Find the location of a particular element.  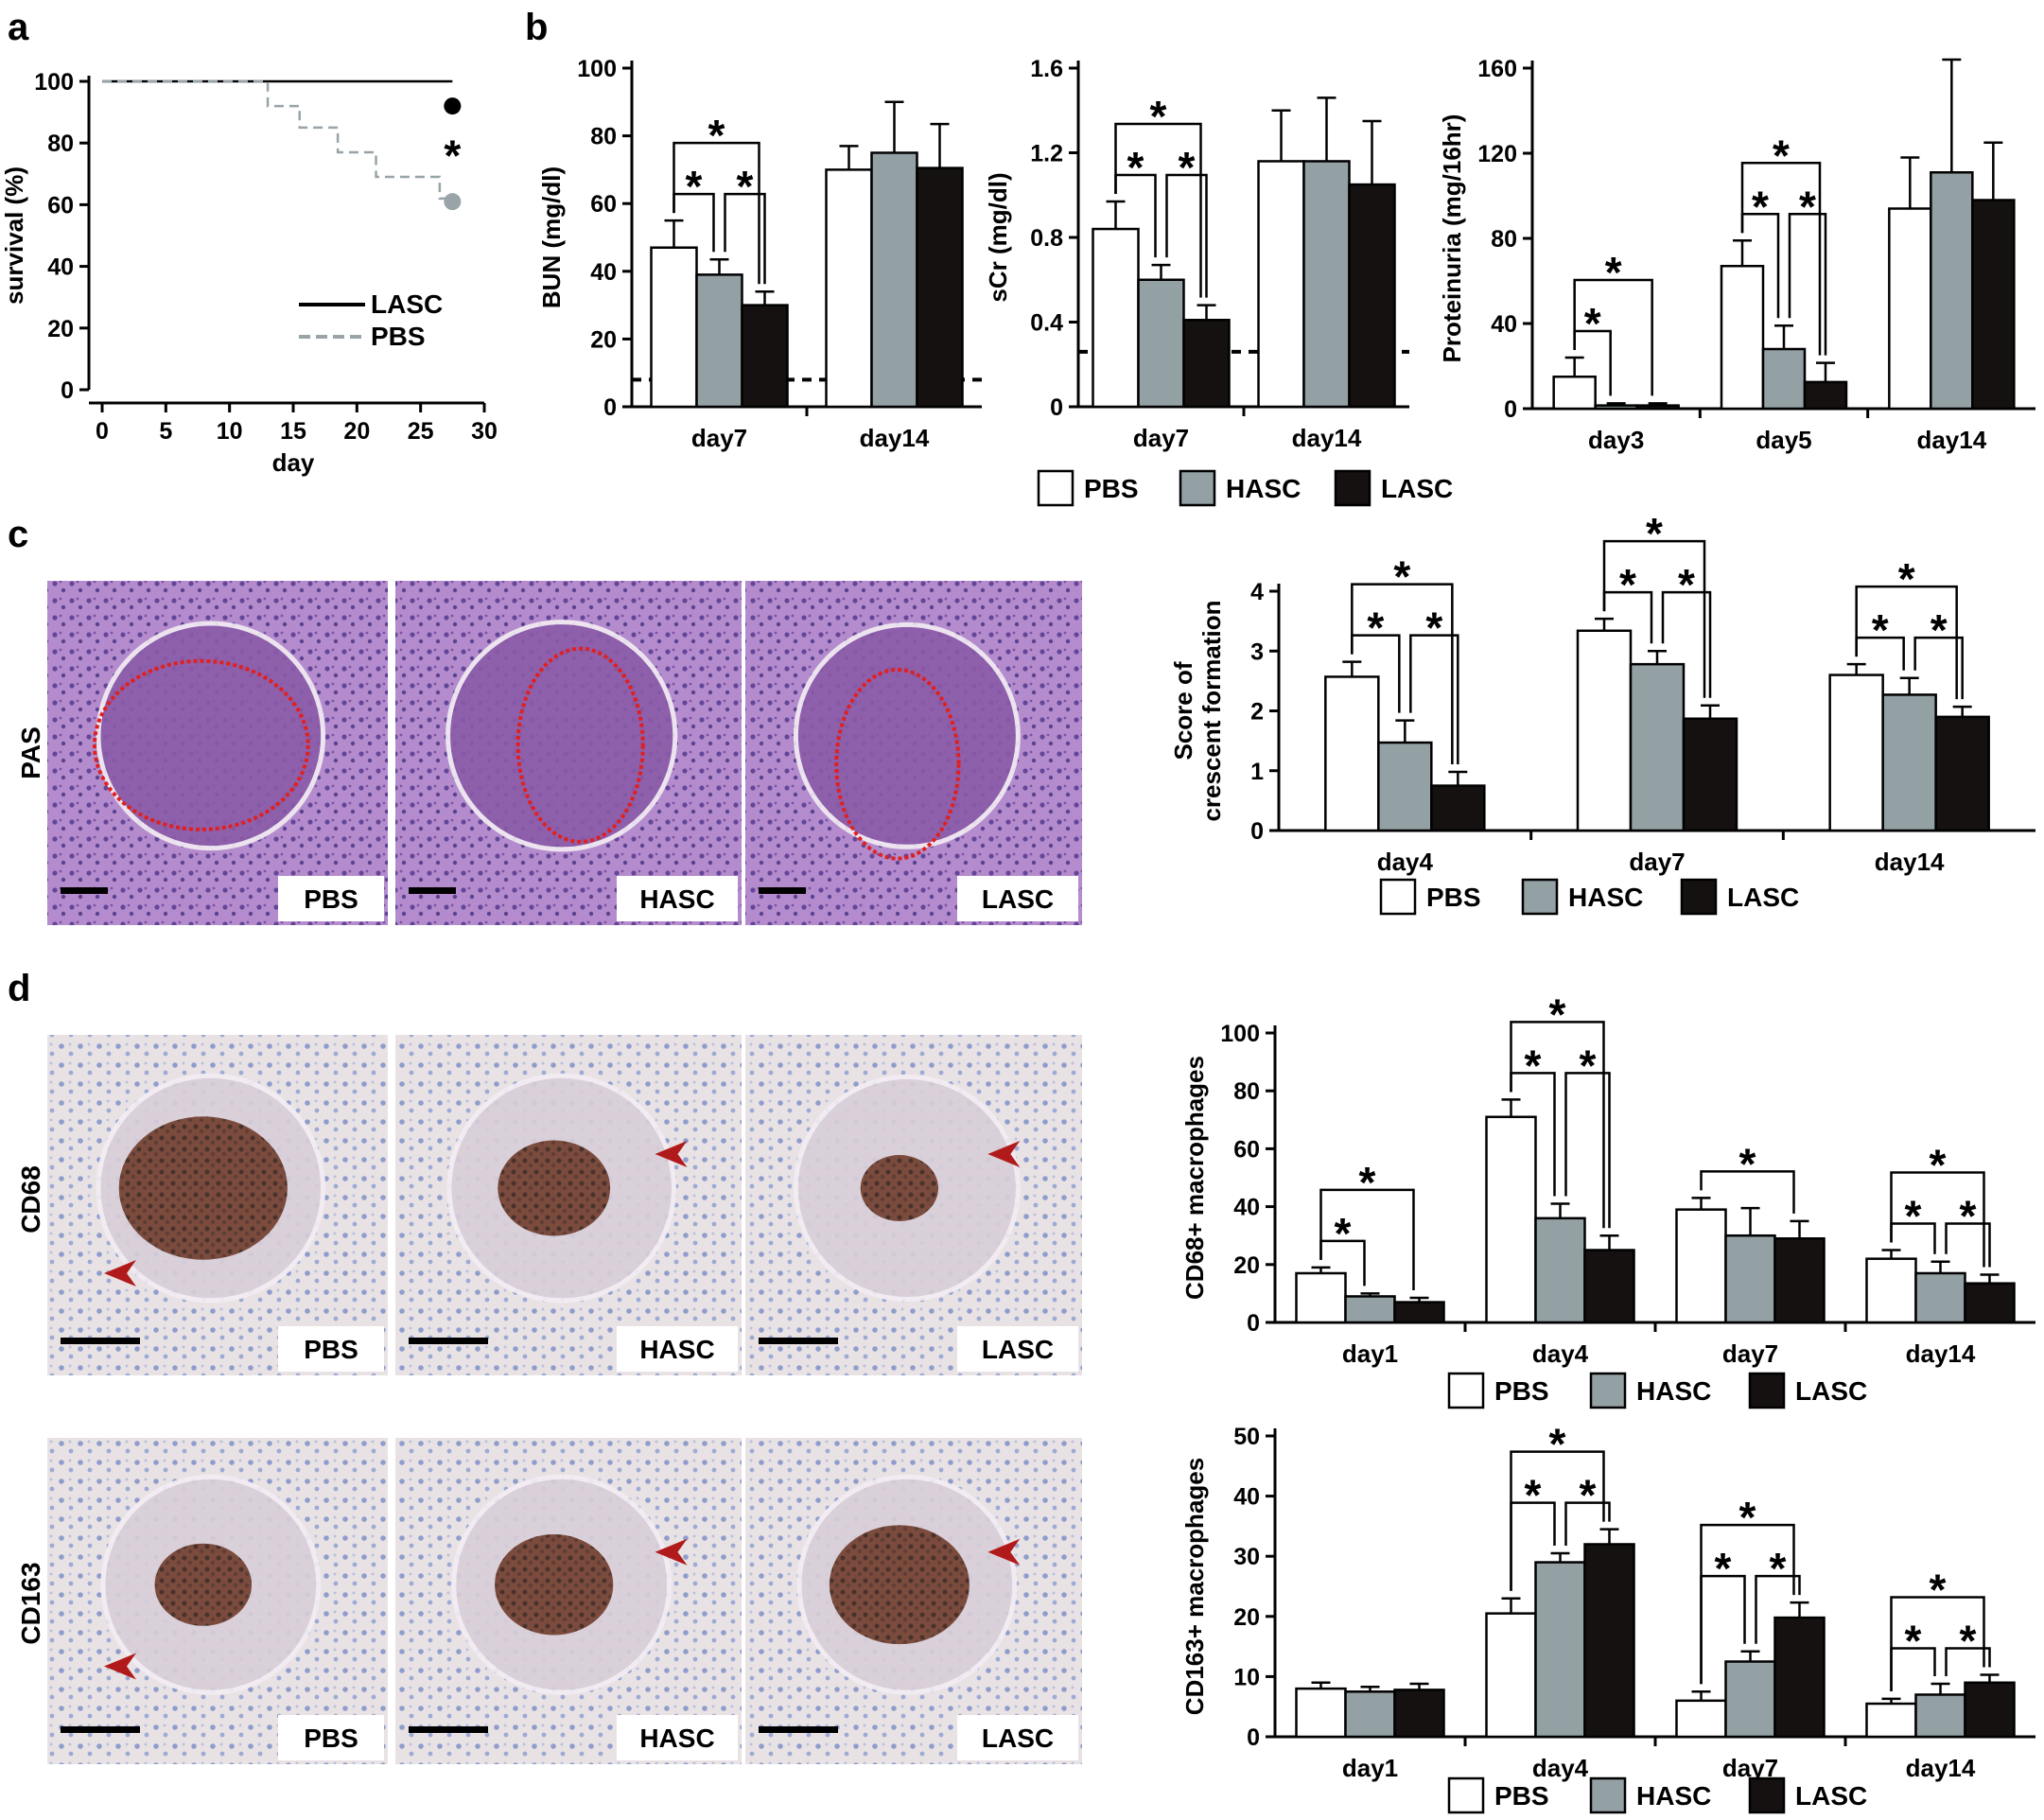

x-tick-label: 5 is located at coordinates (165, 431).